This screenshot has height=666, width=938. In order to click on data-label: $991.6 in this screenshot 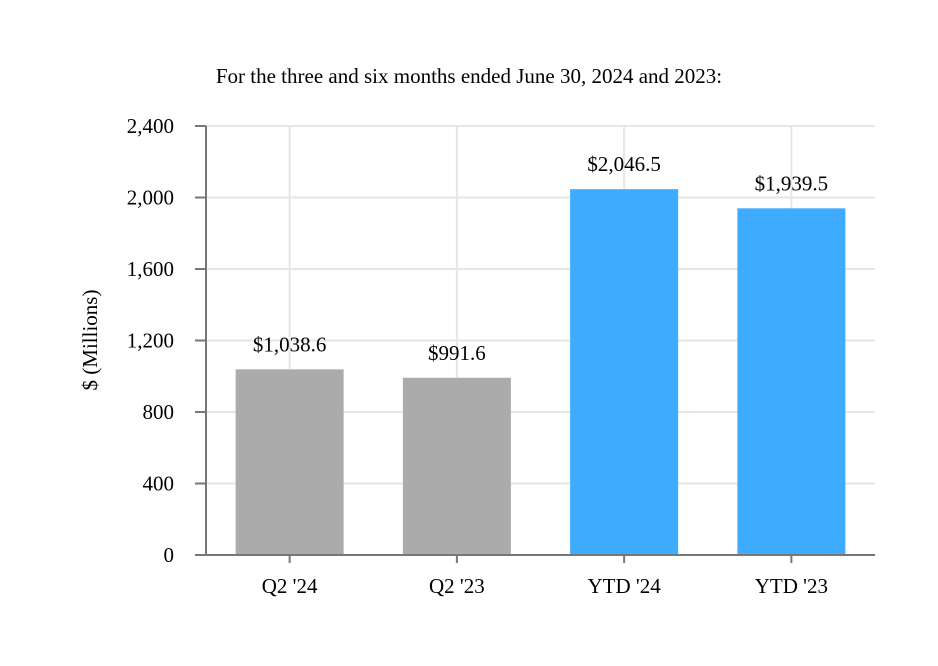, I will do `click(457, 353)`.